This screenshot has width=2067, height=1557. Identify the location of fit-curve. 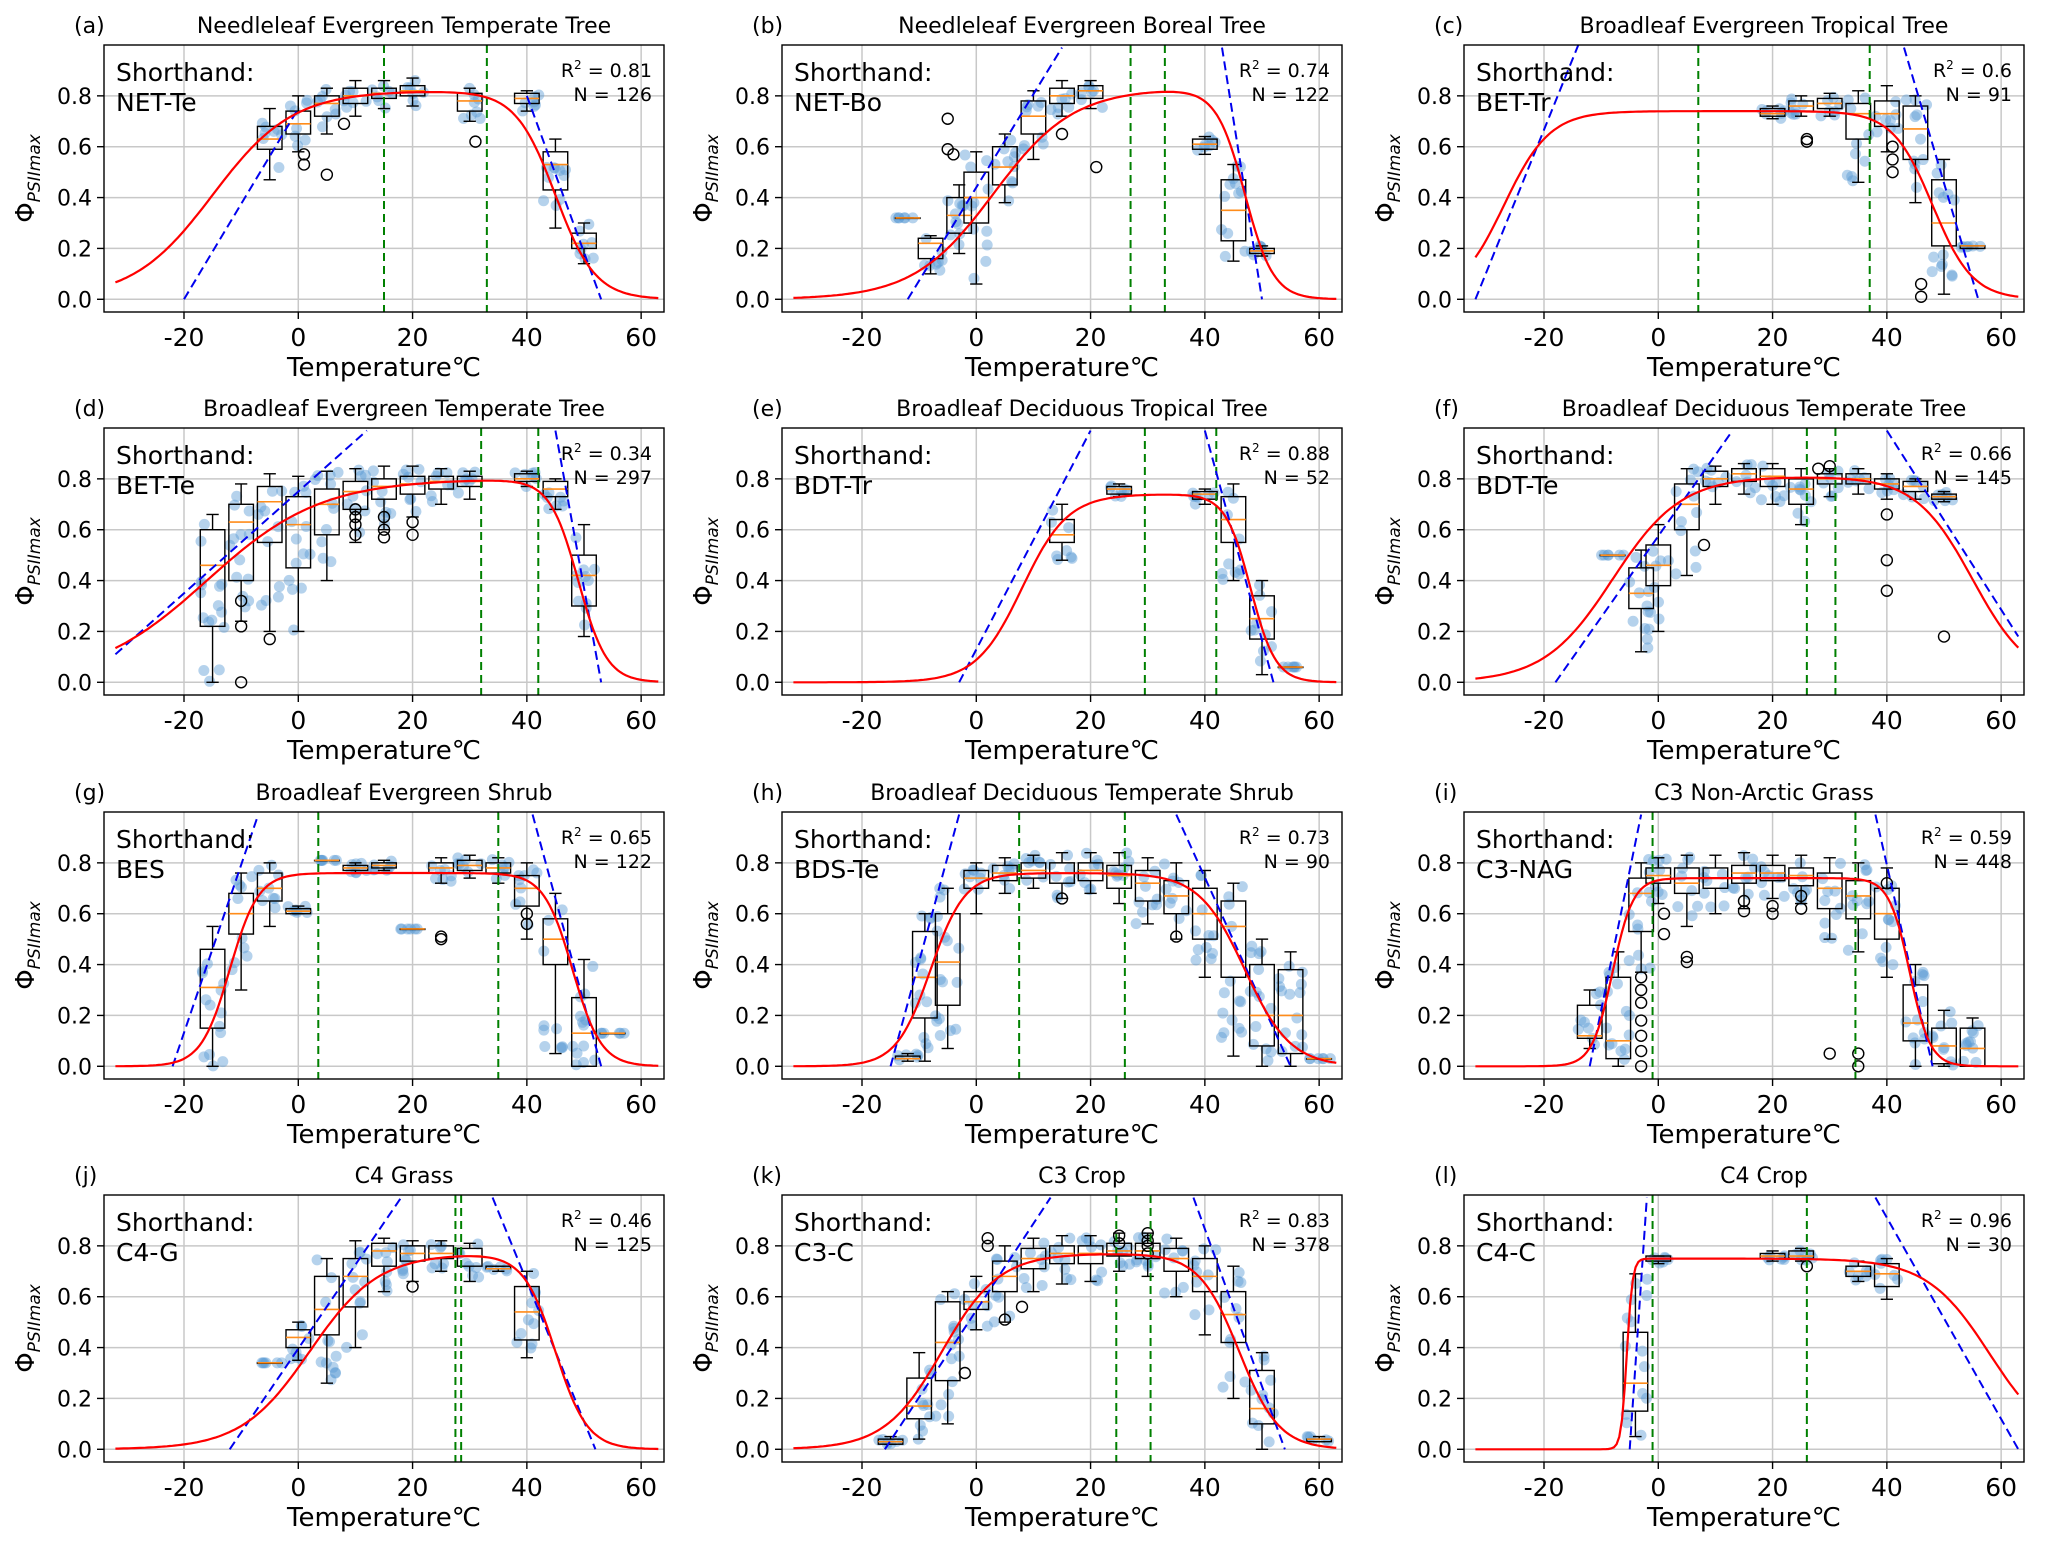
(1065, 195).